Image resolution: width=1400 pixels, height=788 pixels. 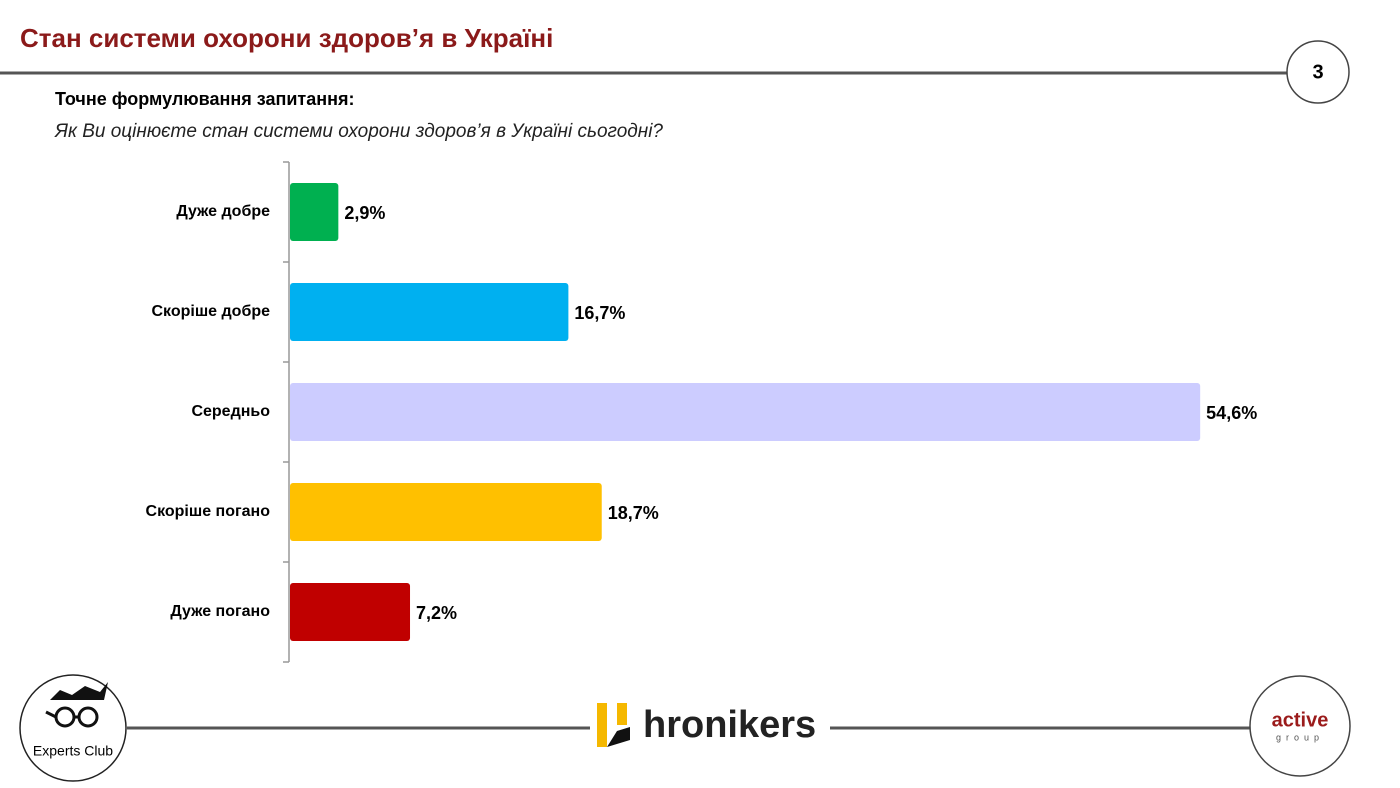 What do you see at coordinates (364, 213) in the screenshot?
I see `value-label: 2,9%` at bounding box center [364, 213].